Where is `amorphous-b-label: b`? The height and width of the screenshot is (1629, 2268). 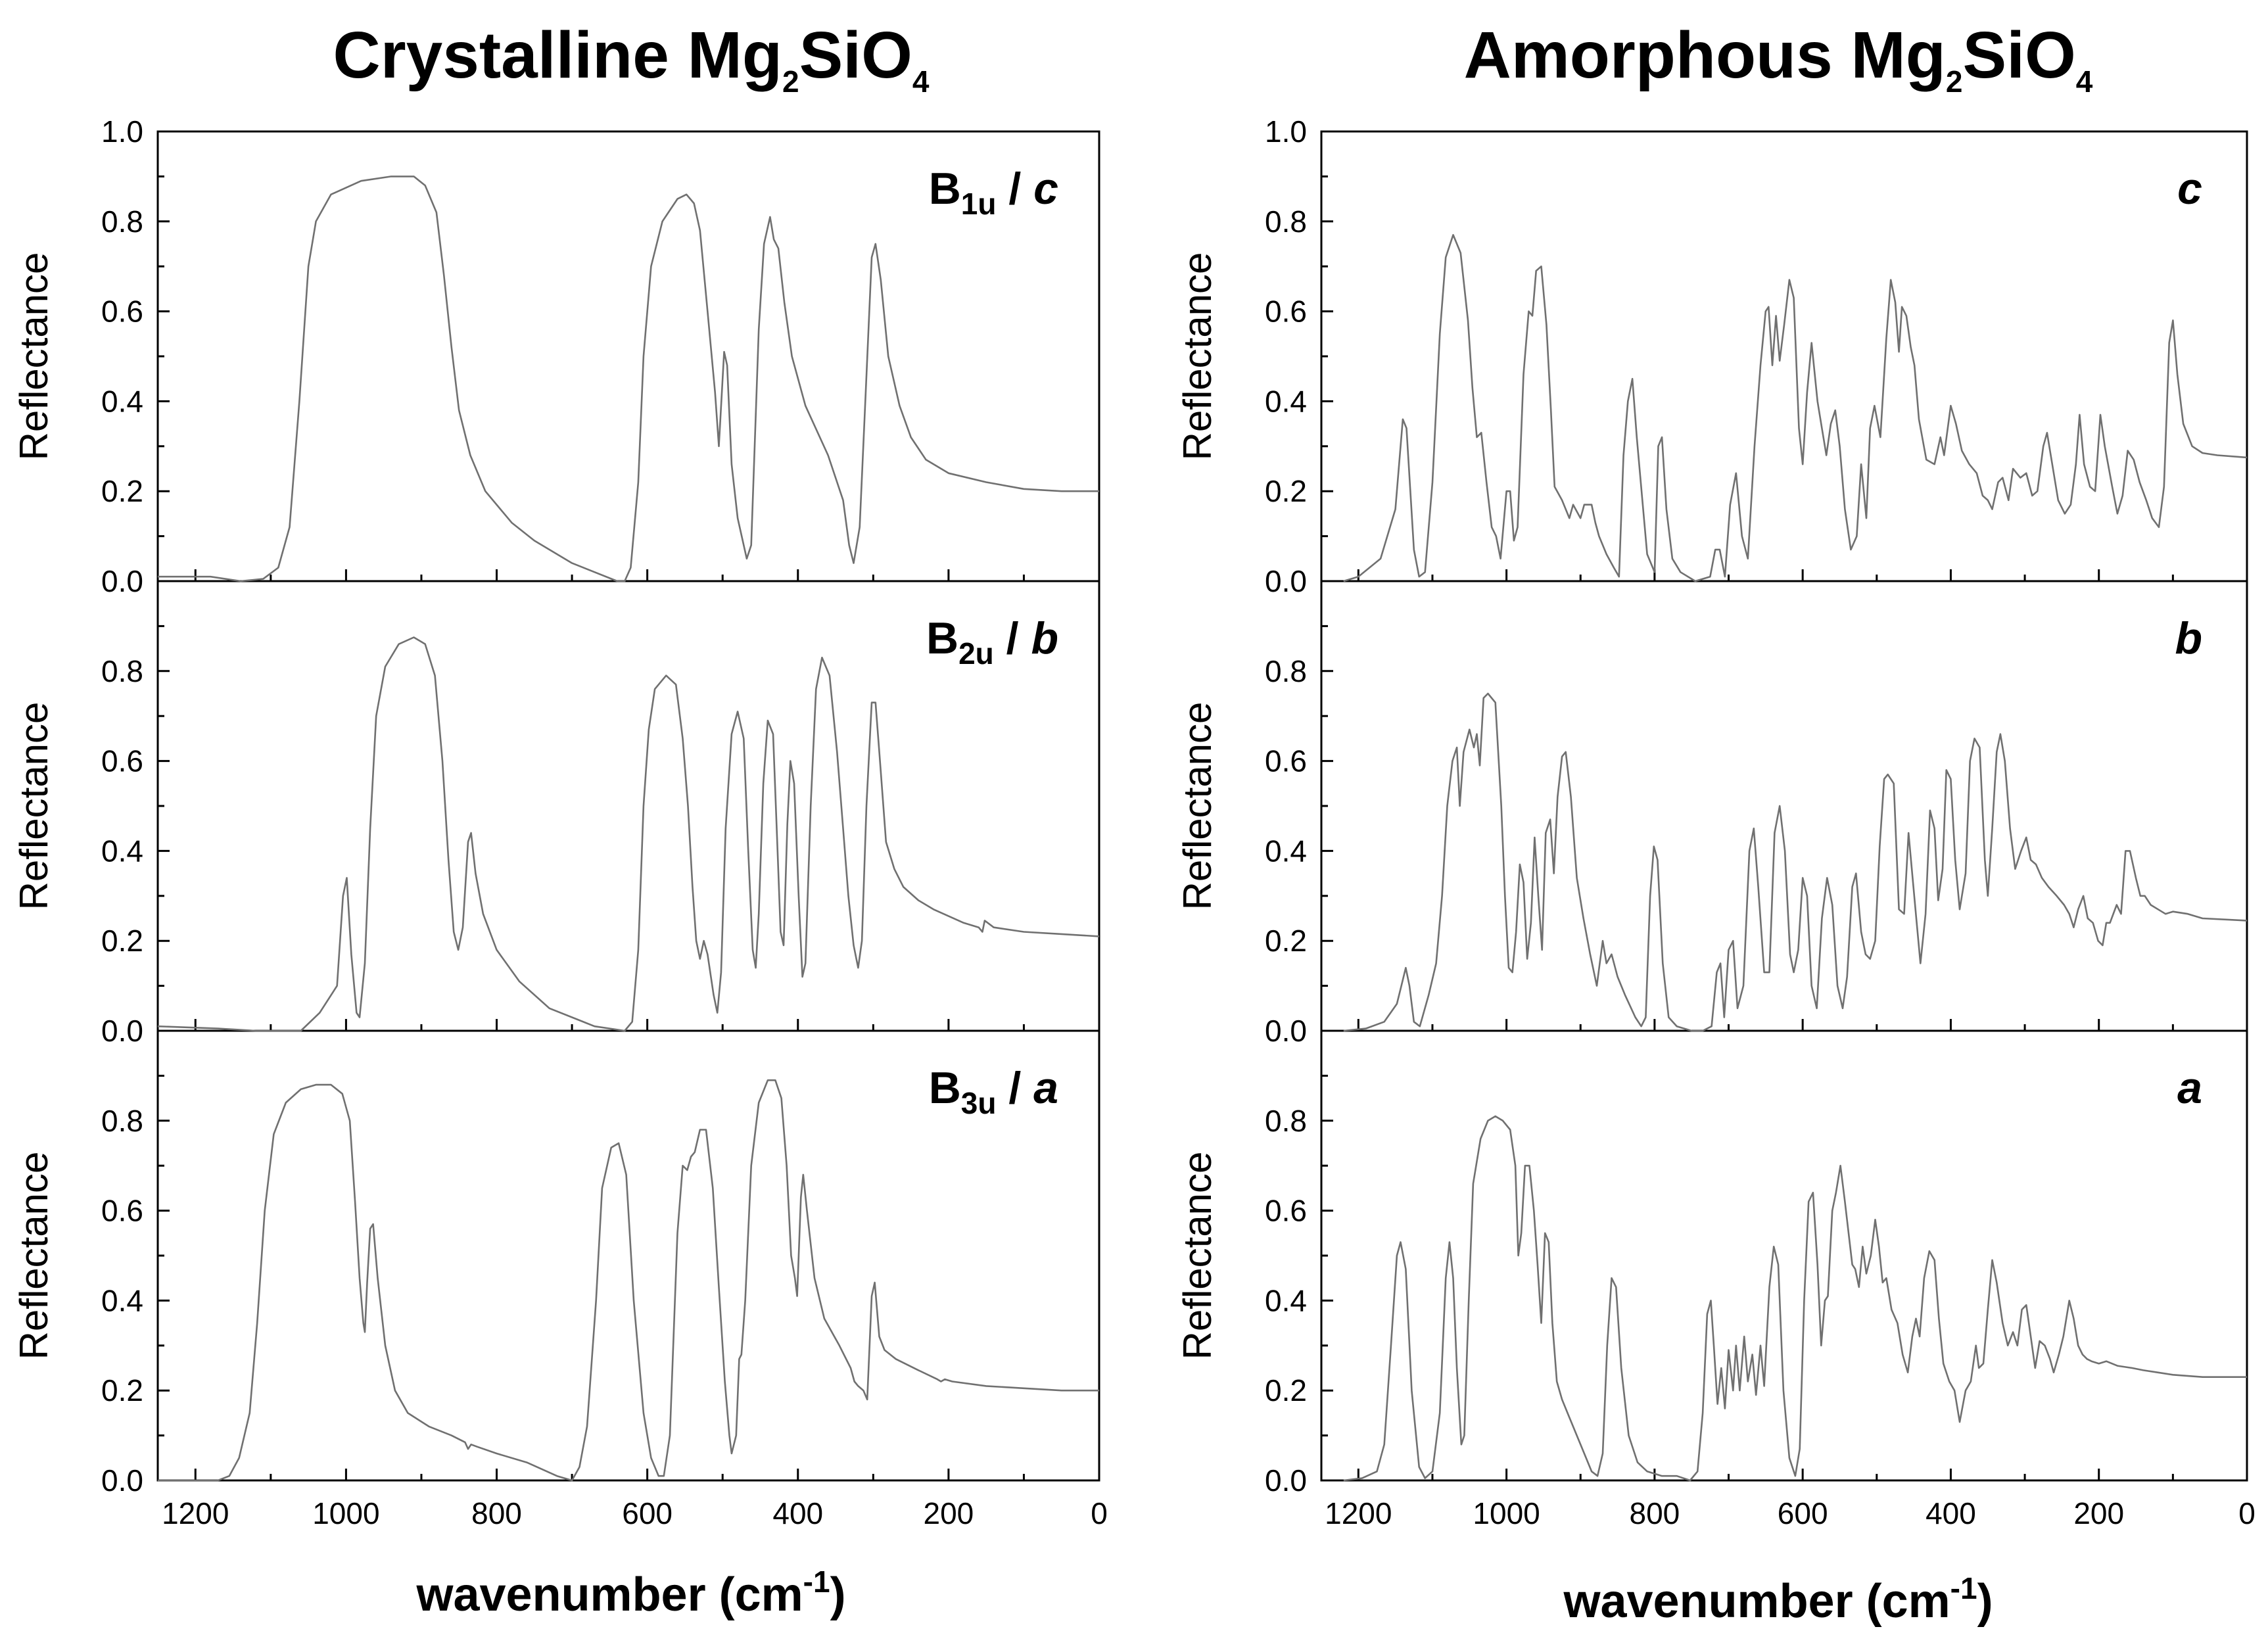
amorphous-b-label: b is located at coordinates (2188, 638).